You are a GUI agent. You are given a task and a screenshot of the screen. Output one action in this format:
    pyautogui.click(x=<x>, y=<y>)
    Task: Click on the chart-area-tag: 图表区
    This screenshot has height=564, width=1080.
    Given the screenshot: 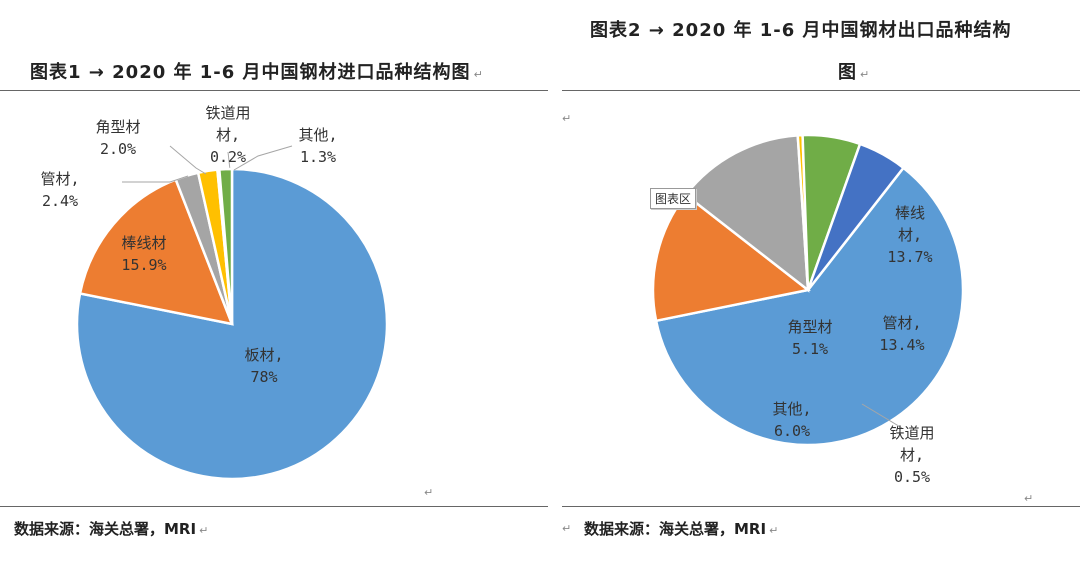 What is the action you would take?
    pyautogui.click(x=673, y=198)
    